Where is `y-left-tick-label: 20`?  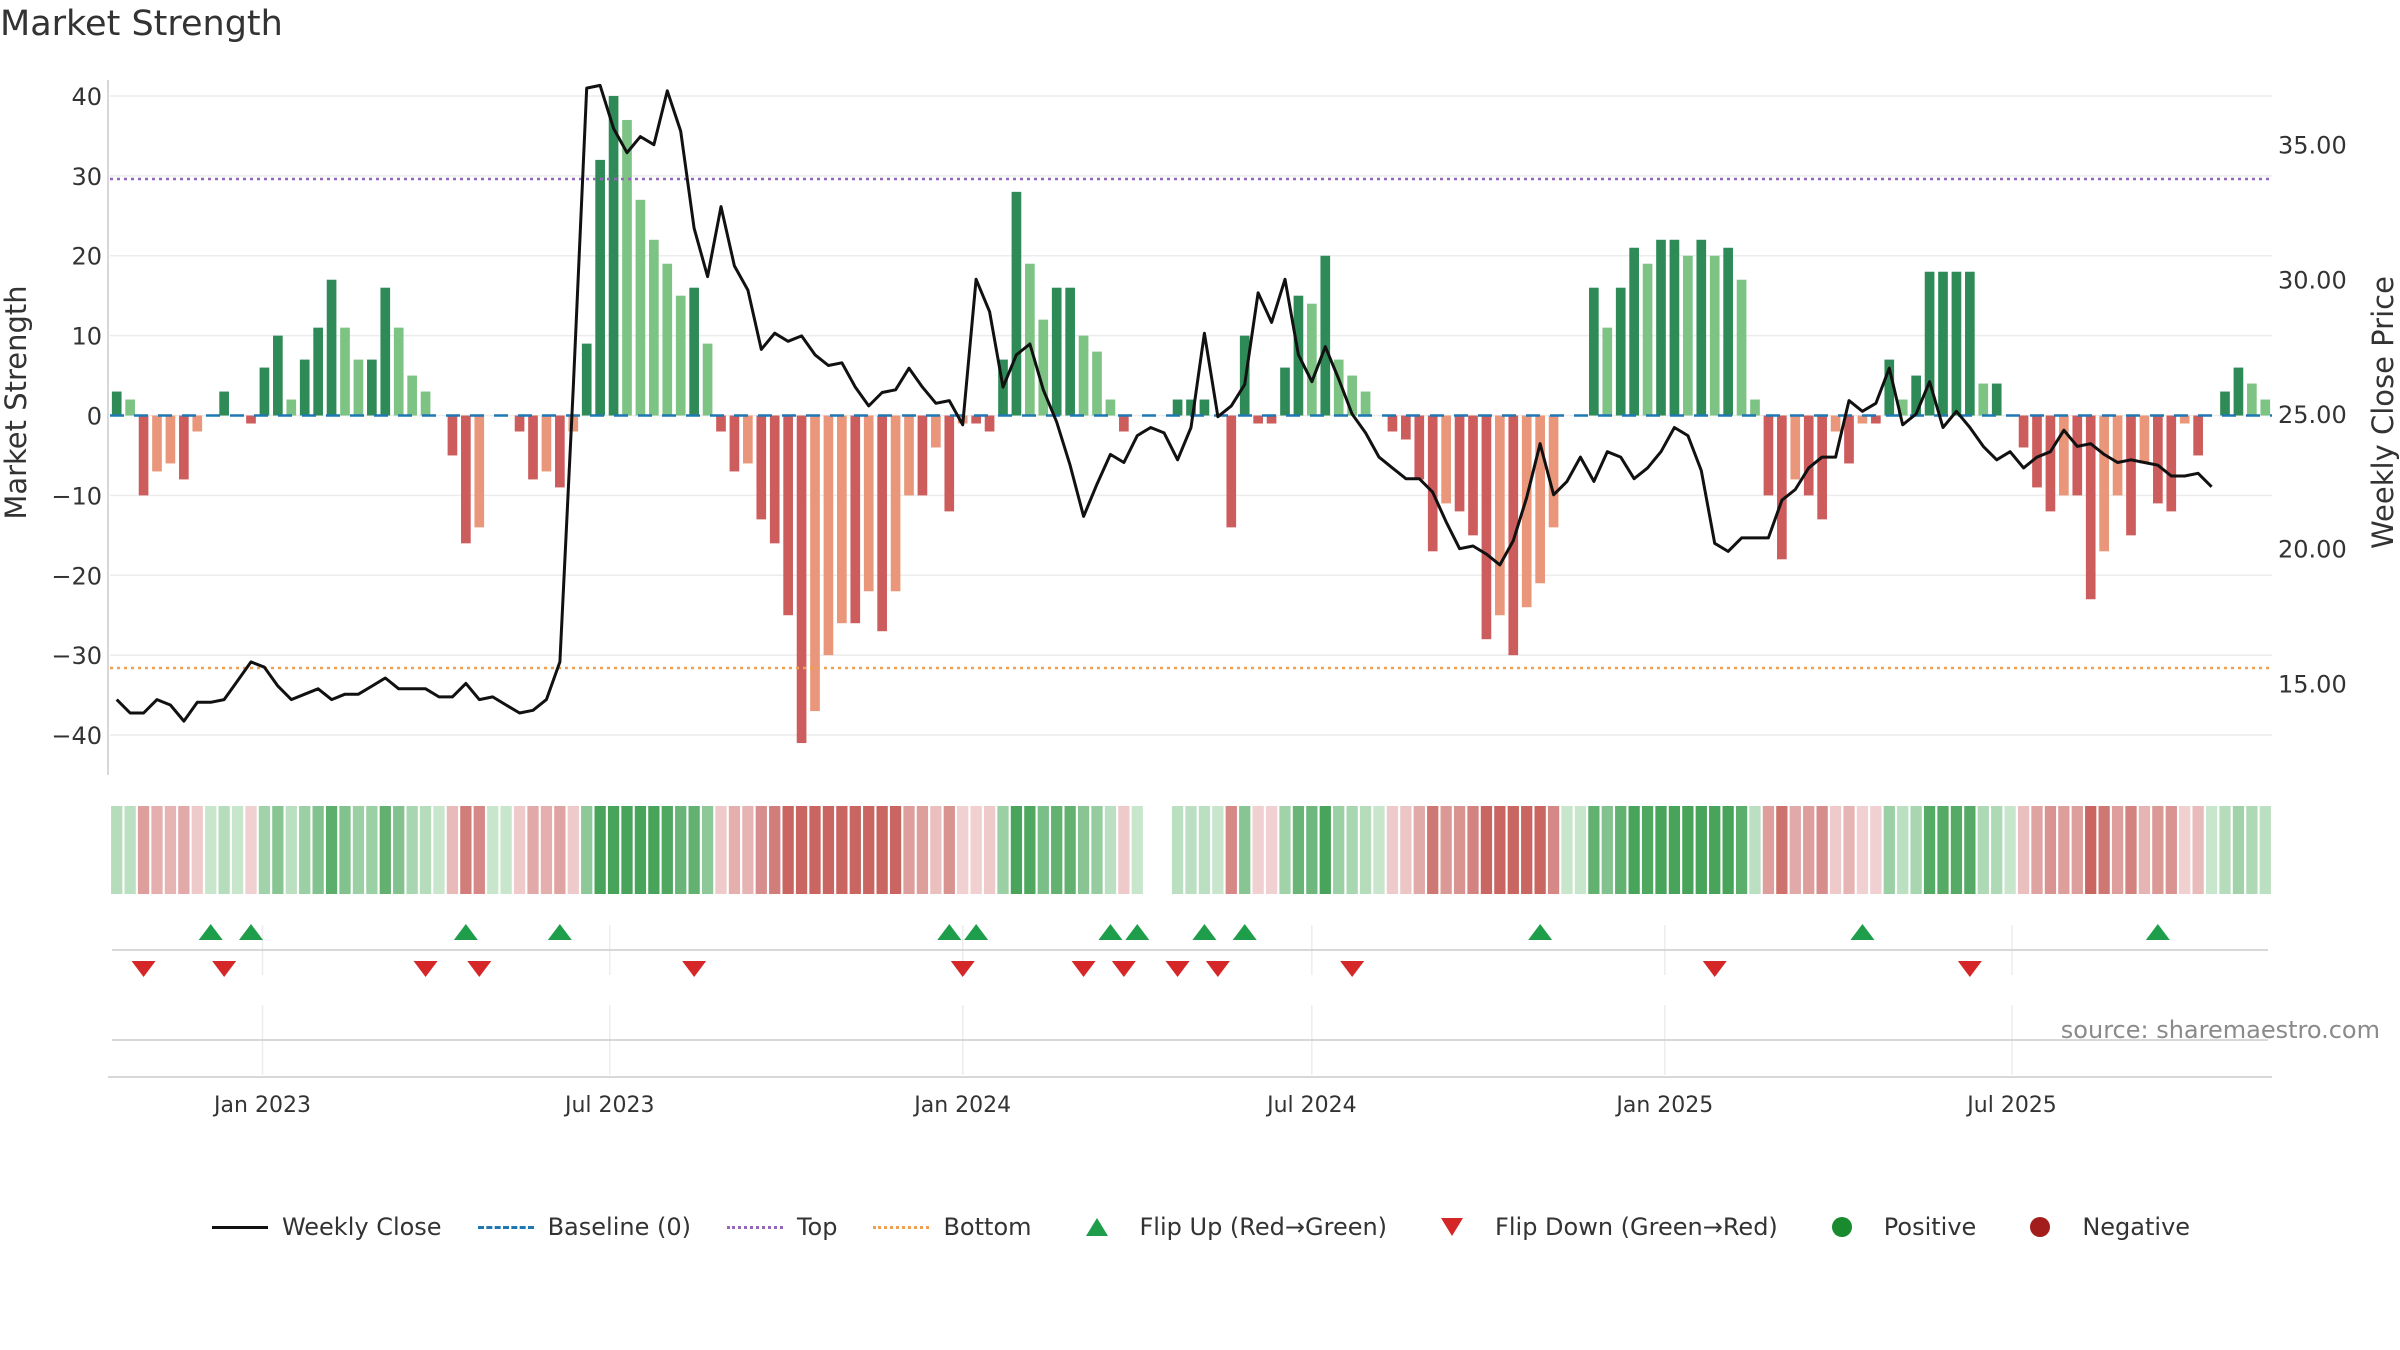
y-left-tick-label: 20 is located at coordinates (86, 257).